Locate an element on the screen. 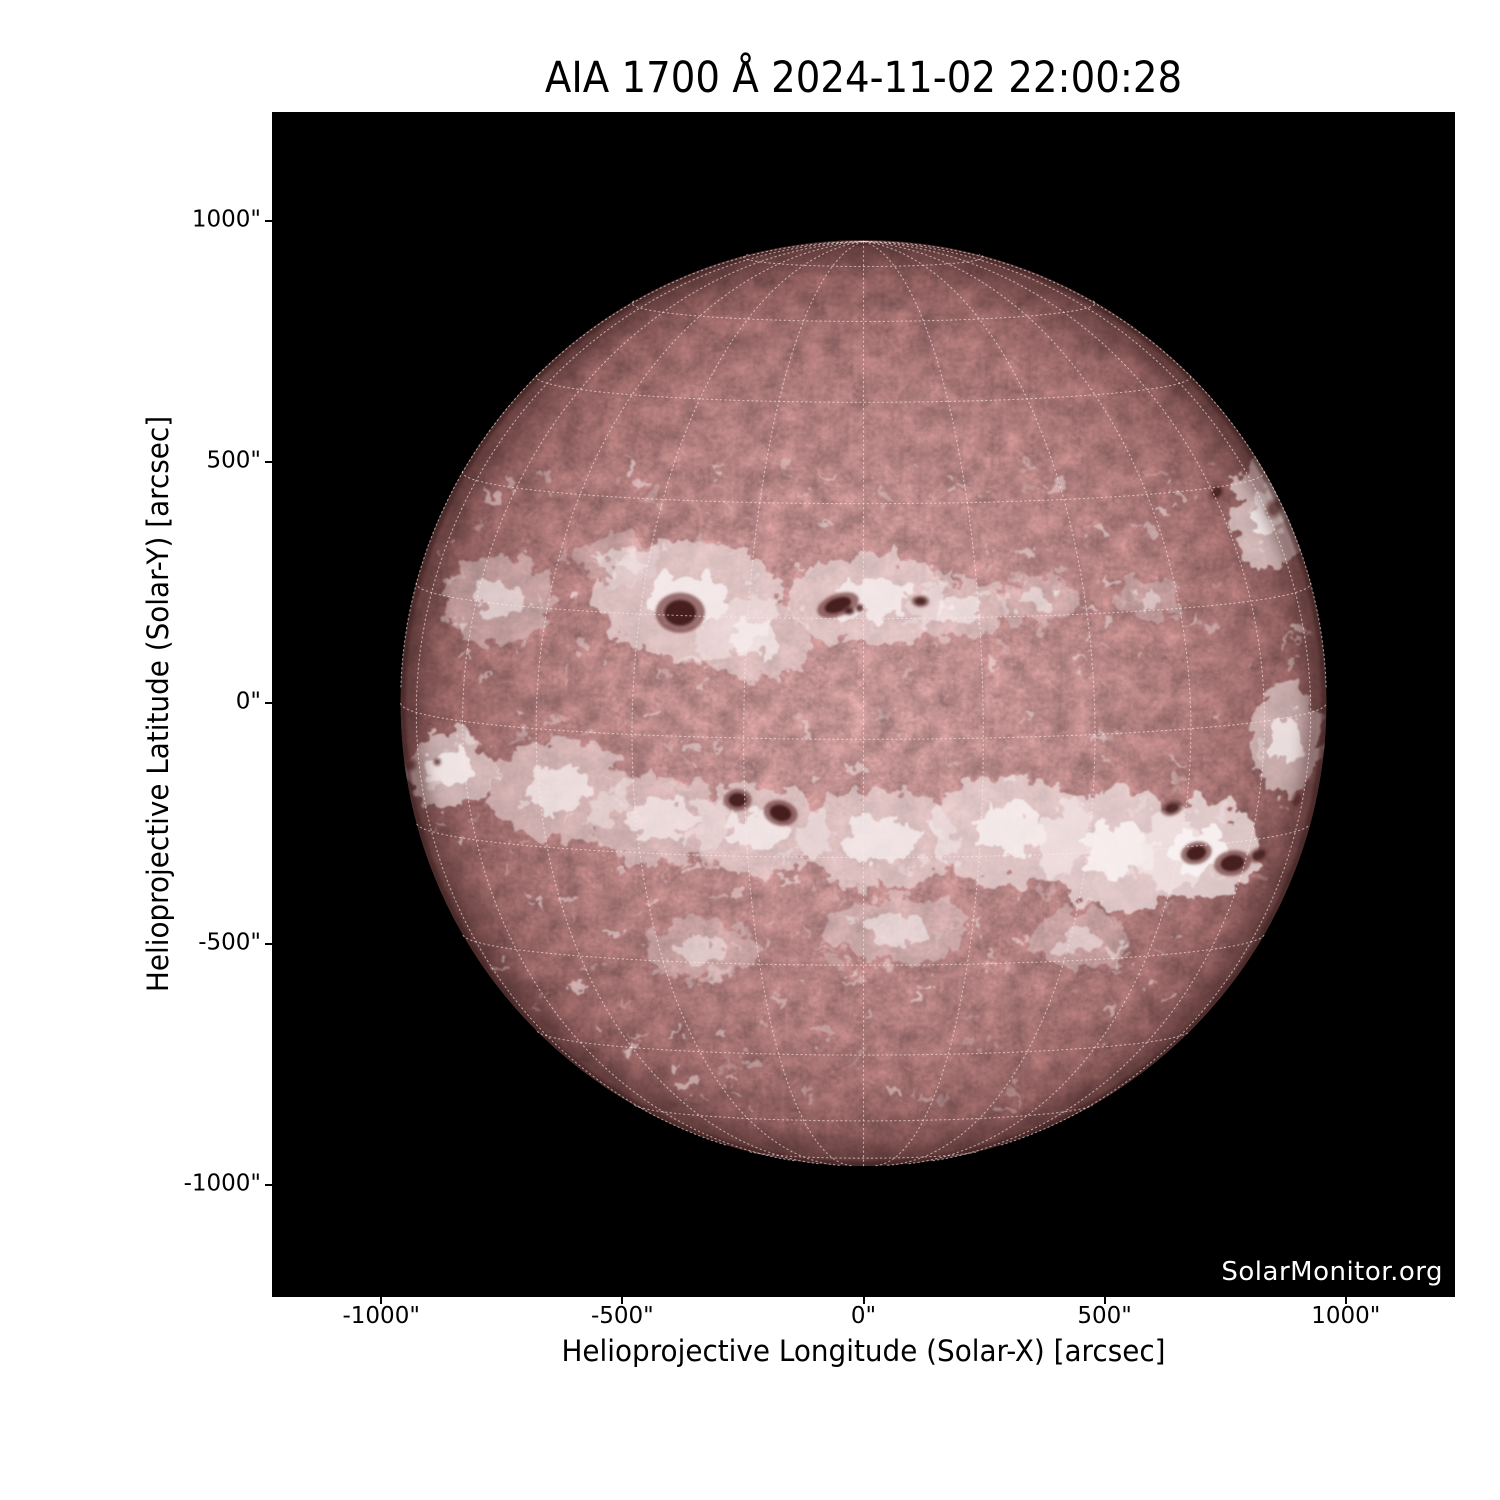 The image size is (1500, 1500). y-tick-label: 500" is located at coordinates (233, 460).